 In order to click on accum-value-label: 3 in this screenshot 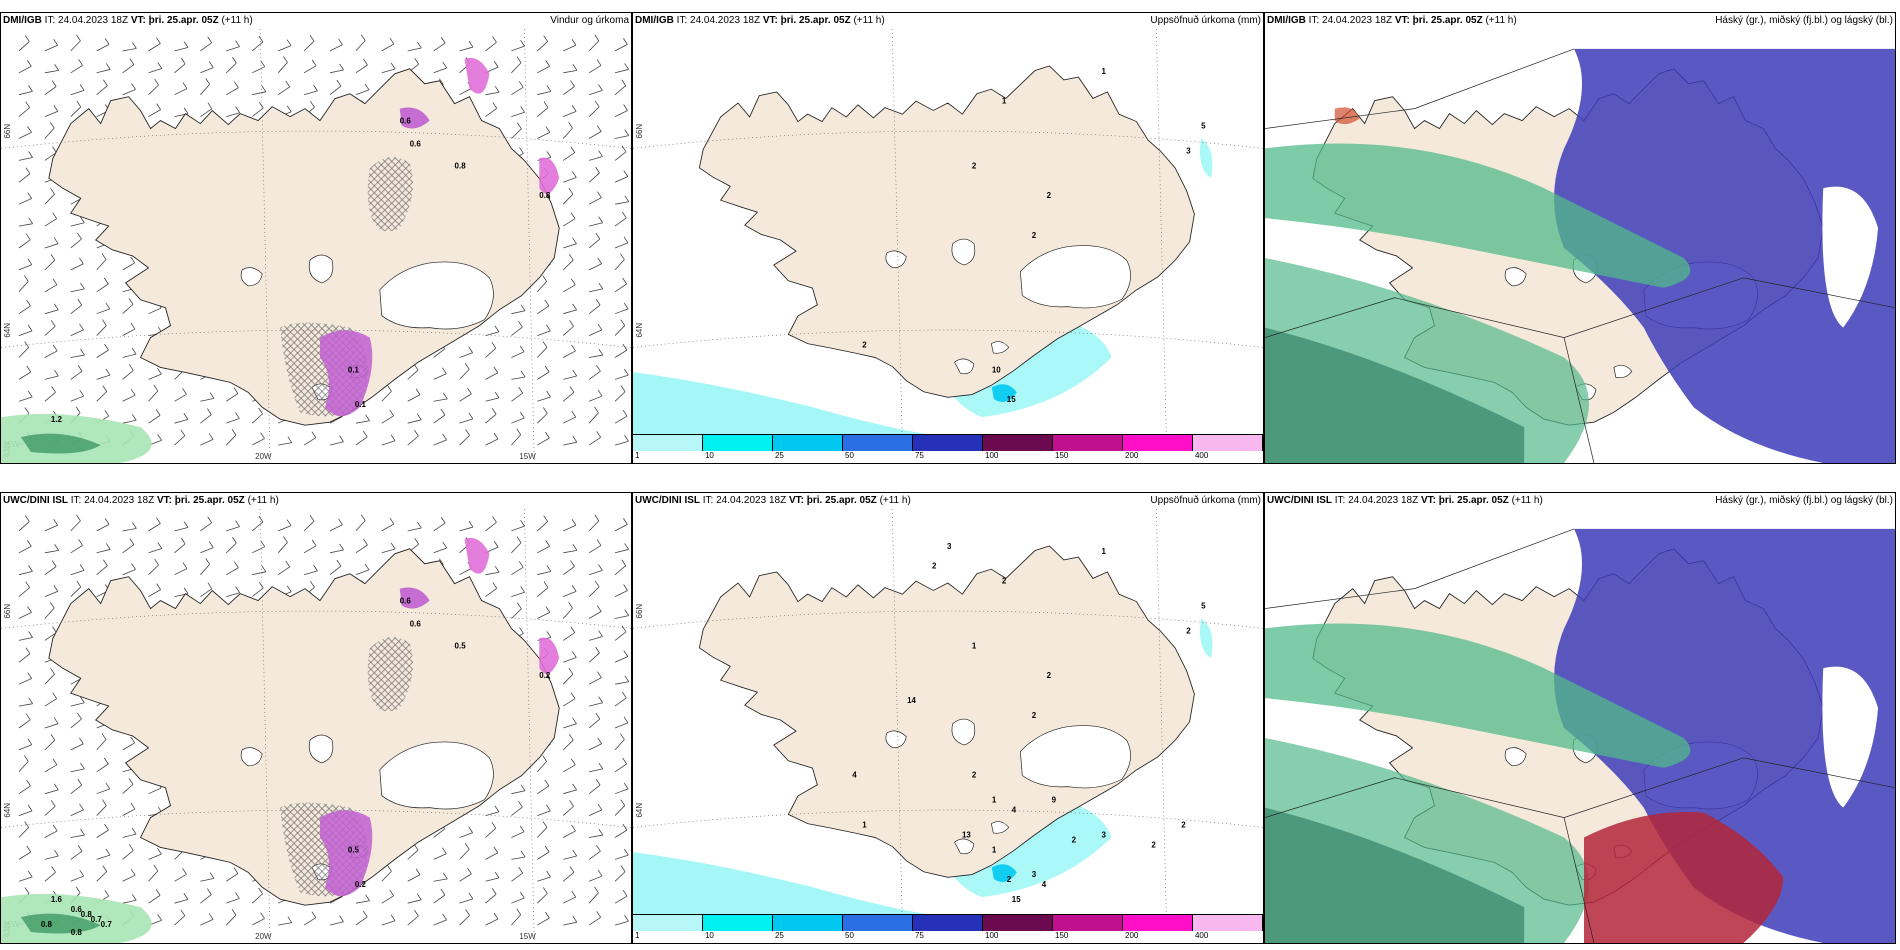, I will do `click(1188, 150)`.